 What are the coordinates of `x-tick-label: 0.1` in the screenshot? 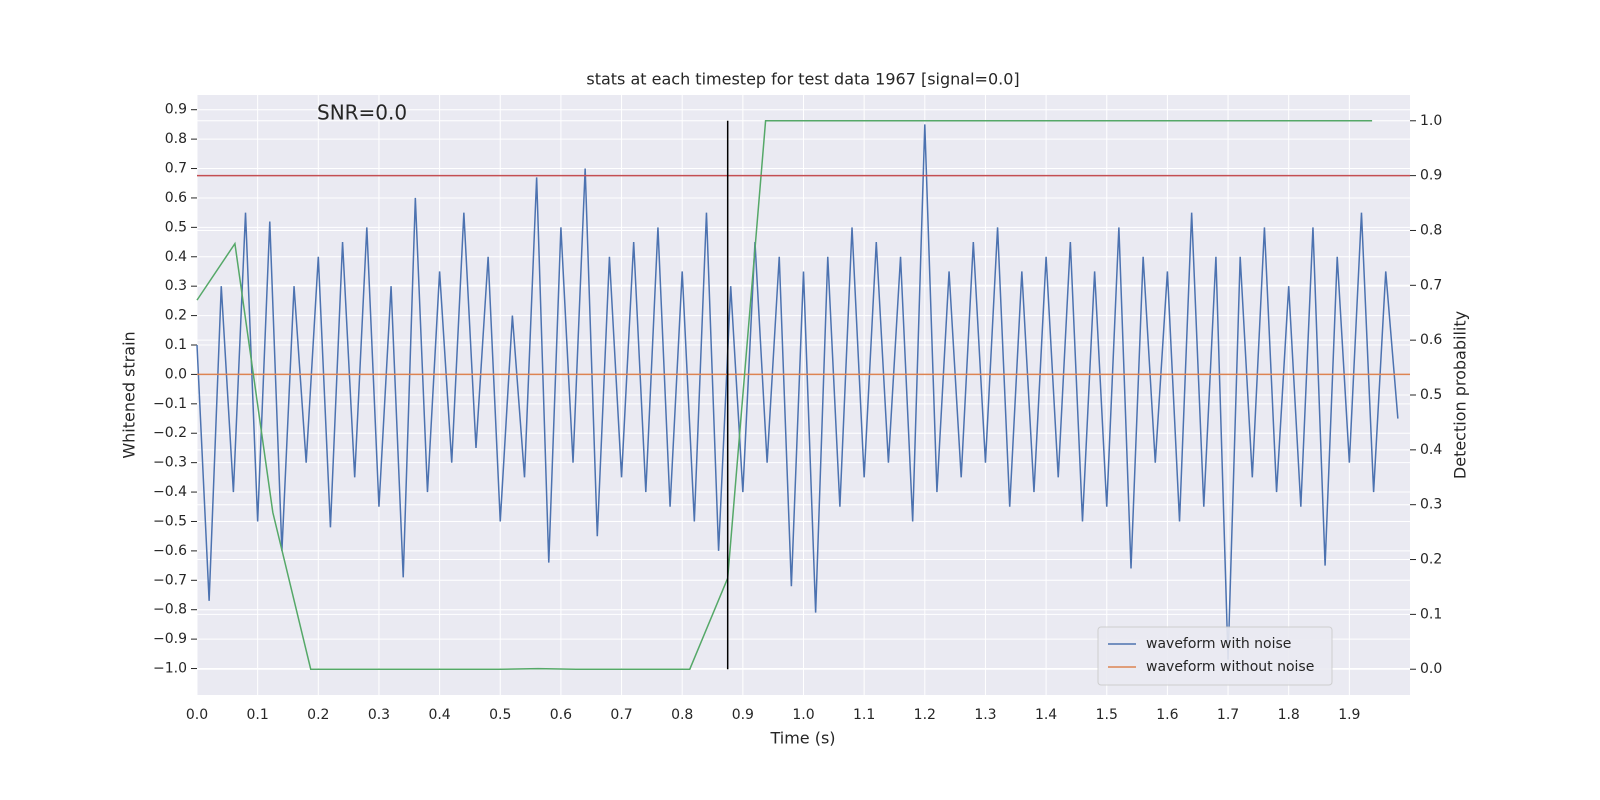 It's located at (258, 715).